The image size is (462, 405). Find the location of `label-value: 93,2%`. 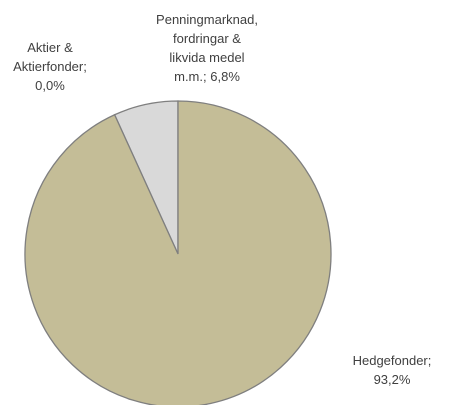

label-value: 93,2% is located at coordinates (392, 379).